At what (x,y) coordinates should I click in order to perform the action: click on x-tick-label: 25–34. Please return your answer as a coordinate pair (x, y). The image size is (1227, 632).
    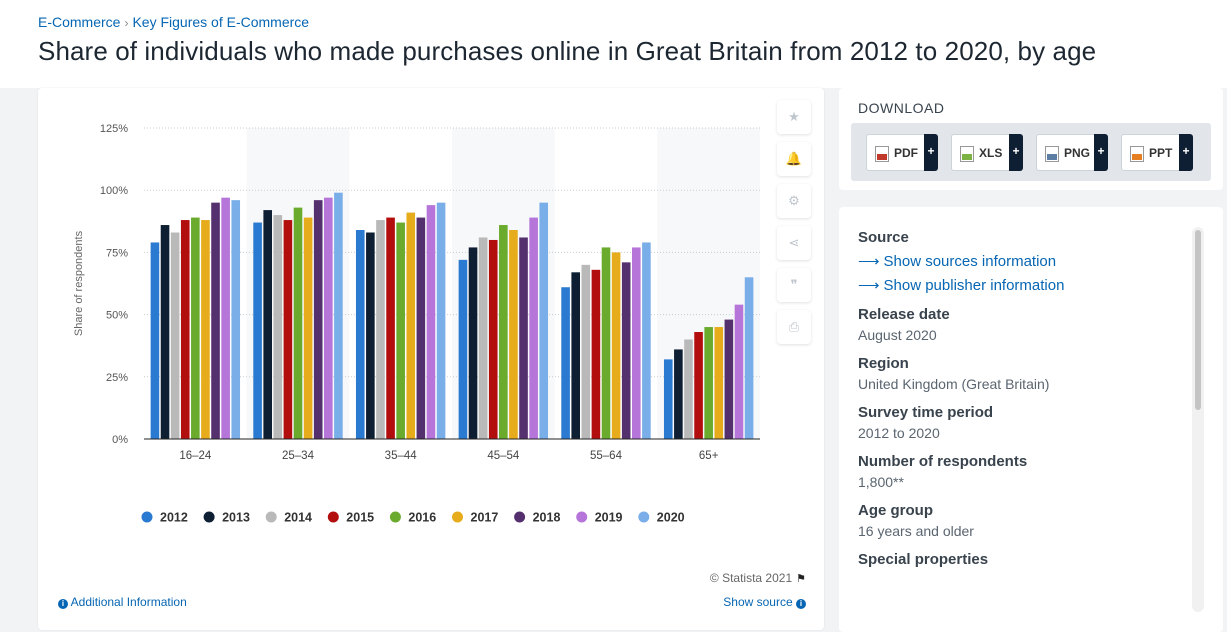
    Looking at the image, I should click on (298, 456).